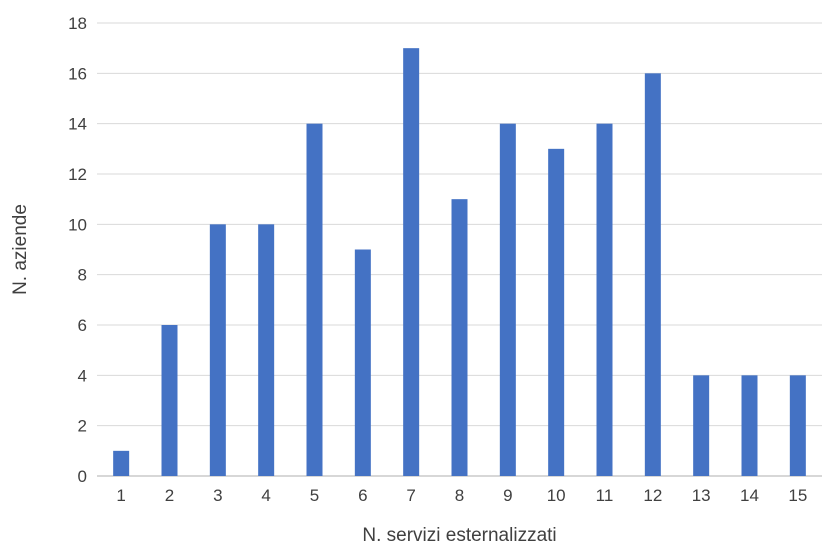 This screenshot has width=822, height=551. I want to click on y-tick-label: 12, so click(77, 174).